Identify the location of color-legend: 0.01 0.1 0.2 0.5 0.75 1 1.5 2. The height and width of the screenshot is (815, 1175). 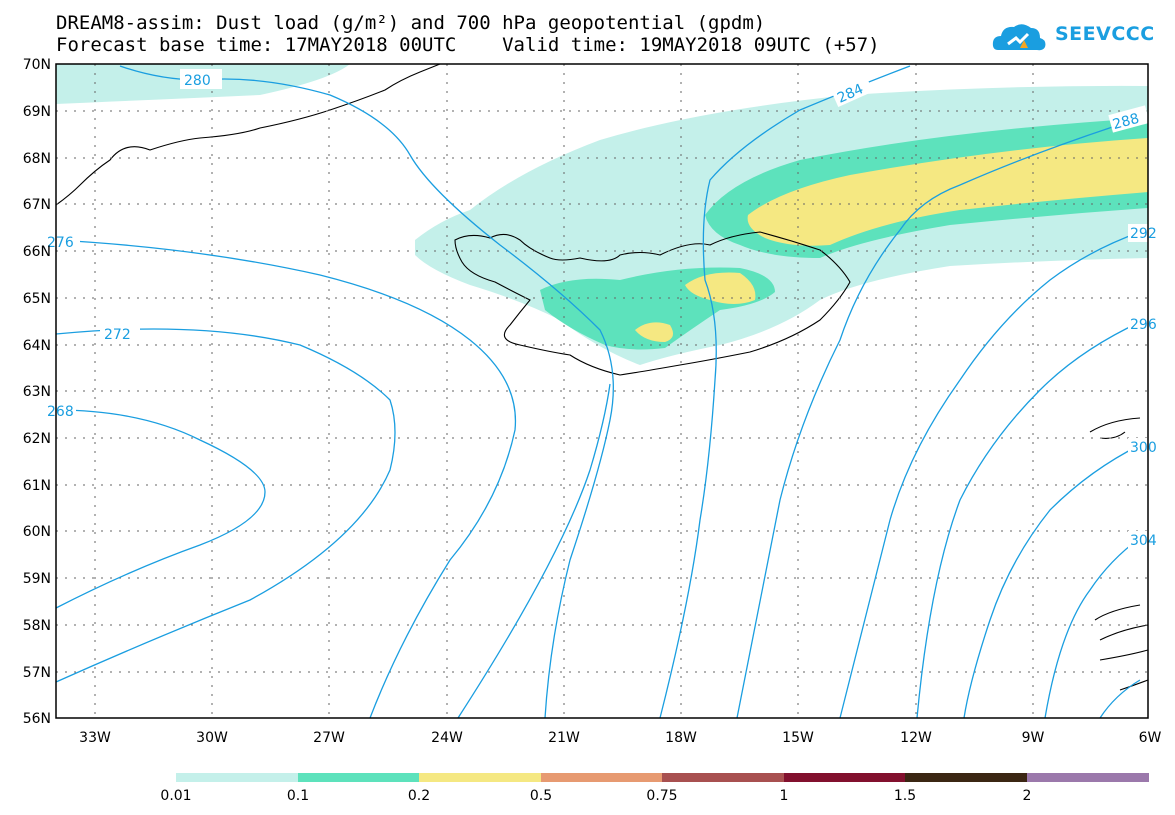
(654, 788).